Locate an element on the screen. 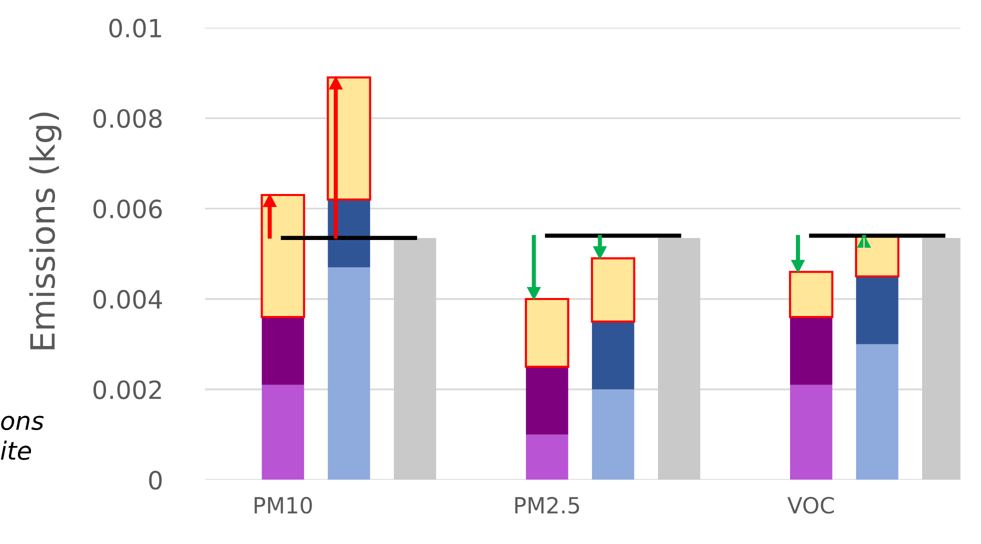 This screenshot has width=981, height=544. x-tick-label: PM10 is located at coordinates (283, 505).